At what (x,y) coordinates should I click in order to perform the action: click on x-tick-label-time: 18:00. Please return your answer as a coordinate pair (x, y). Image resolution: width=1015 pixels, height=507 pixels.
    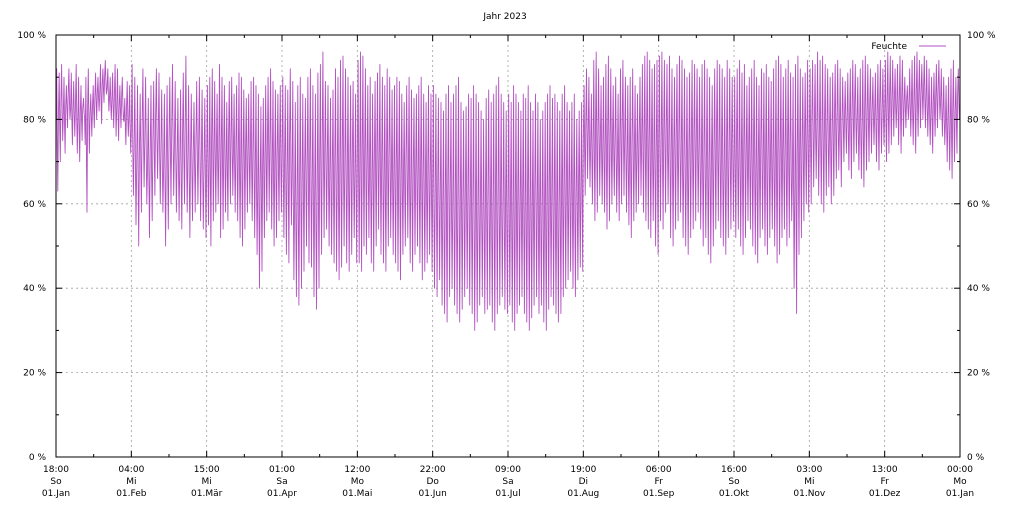
    Looking at the image, I should click on (56, 470).